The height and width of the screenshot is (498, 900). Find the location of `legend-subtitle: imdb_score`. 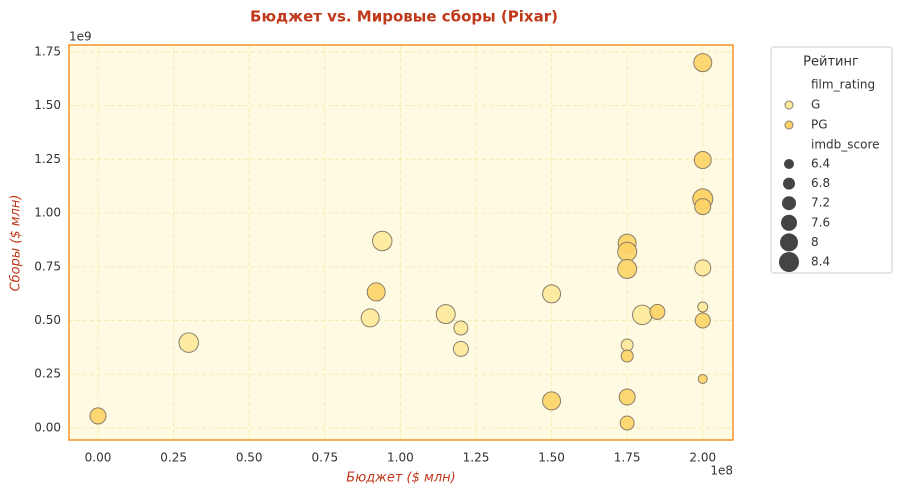

legend-subtitle: imdb_score is located at coordinates (845, 145).